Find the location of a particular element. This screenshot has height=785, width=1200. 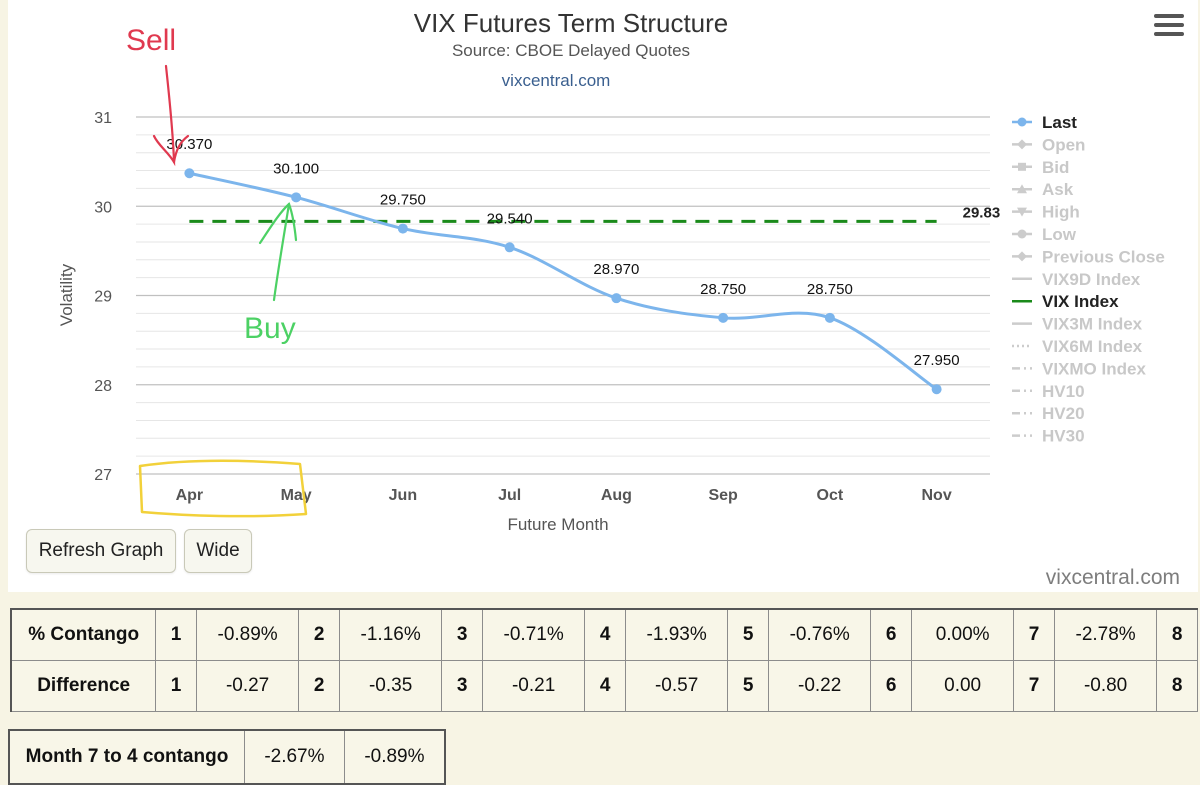

summary-row: Month 7 to 4 contango -2.67% -0.89% is located at coordinates (227, 757).